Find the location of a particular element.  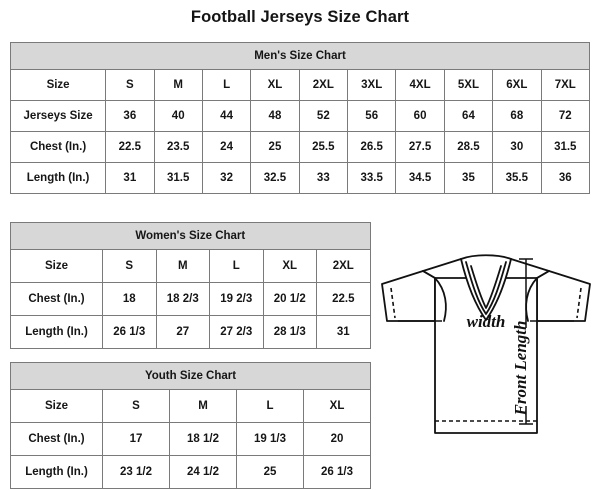

table-cell: 30 is located at coordinates (517, 147).